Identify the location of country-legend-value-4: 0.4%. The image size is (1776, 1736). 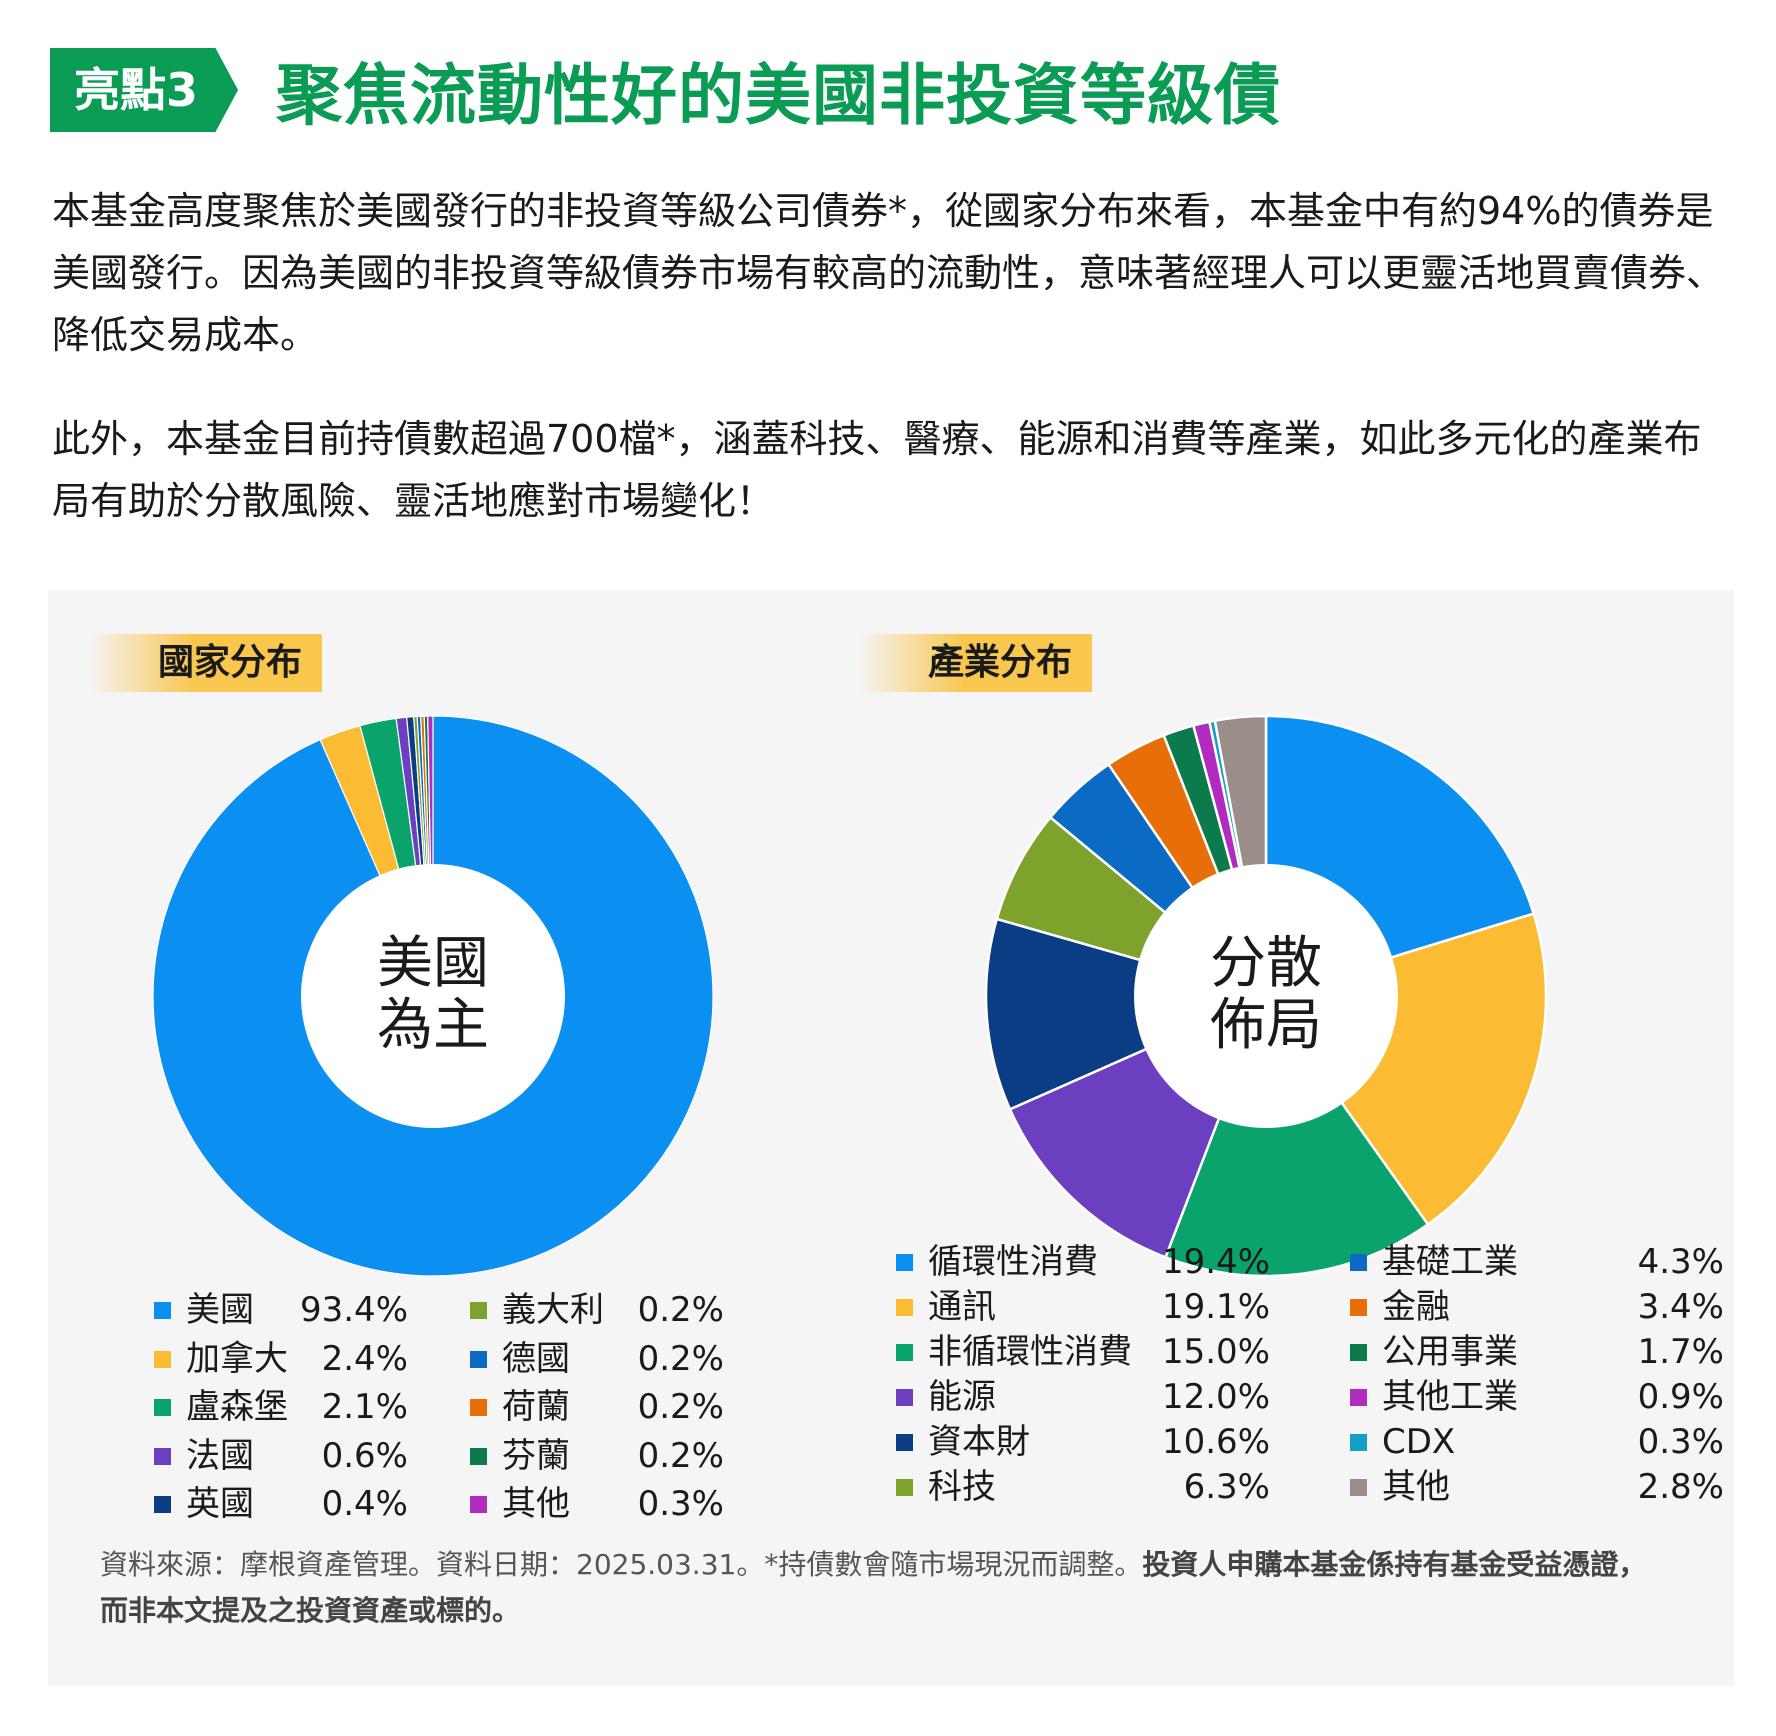
(364, 1504).